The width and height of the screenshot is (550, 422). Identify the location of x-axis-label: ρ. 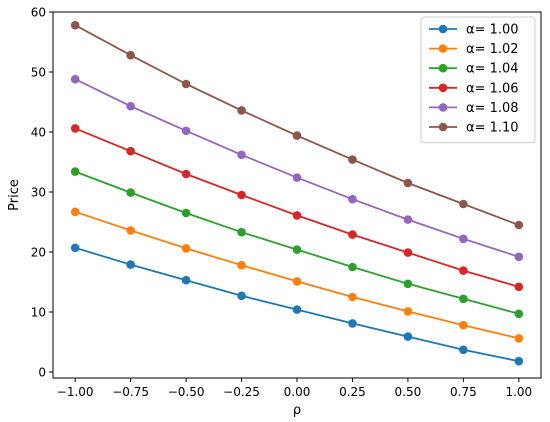
(297, 410).